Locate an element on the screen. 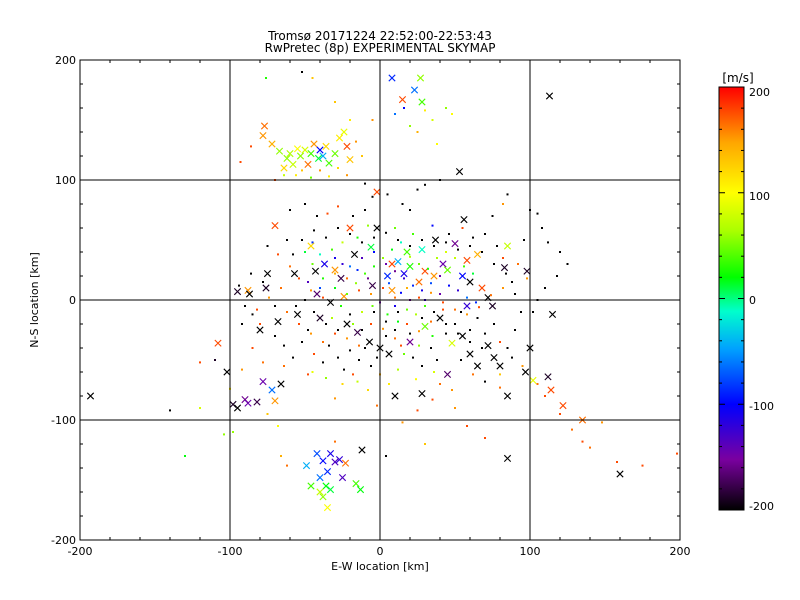 This screenshot has height=600, width=800. y-tick-label-neg100: -100 is located at coordinates (63, 420).